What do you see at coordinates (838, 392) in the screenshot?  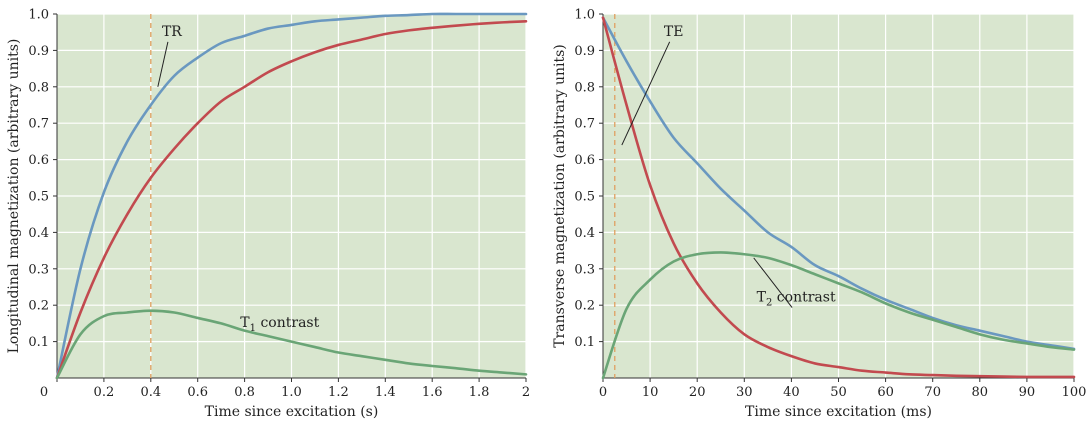 I see `x-tick-label: 50` at bounding box center [838, 392].